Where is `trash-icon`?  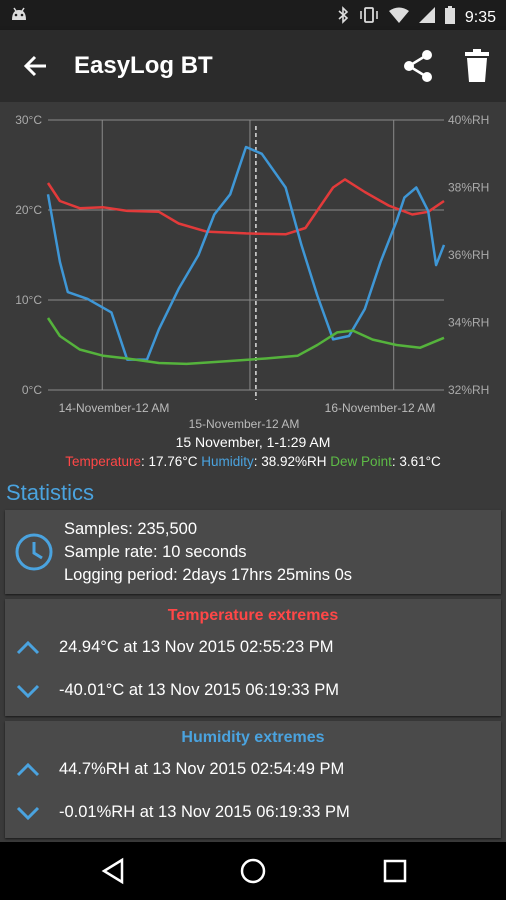
trash-icon is located at coordinates (477, 66).